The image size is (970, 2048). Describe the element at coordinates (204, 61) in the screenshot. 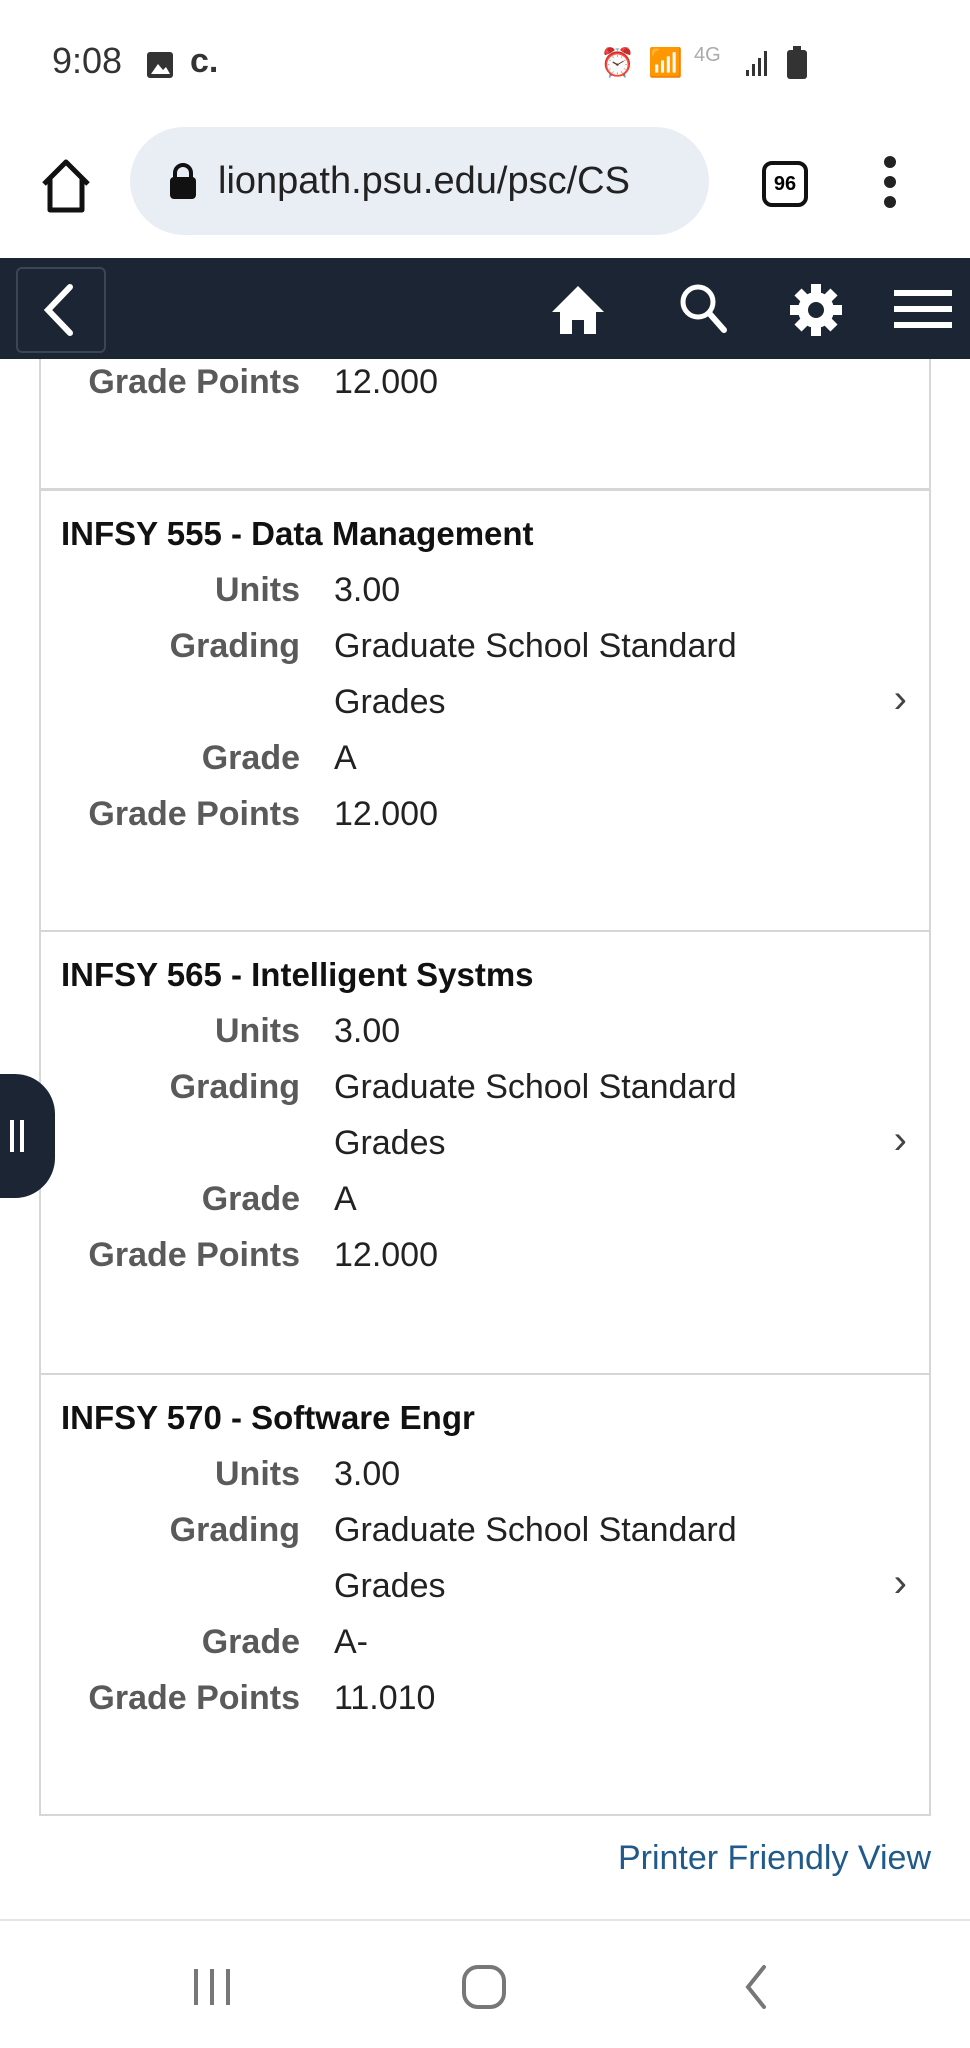

I see `carrier-glyph: c.` at that location.